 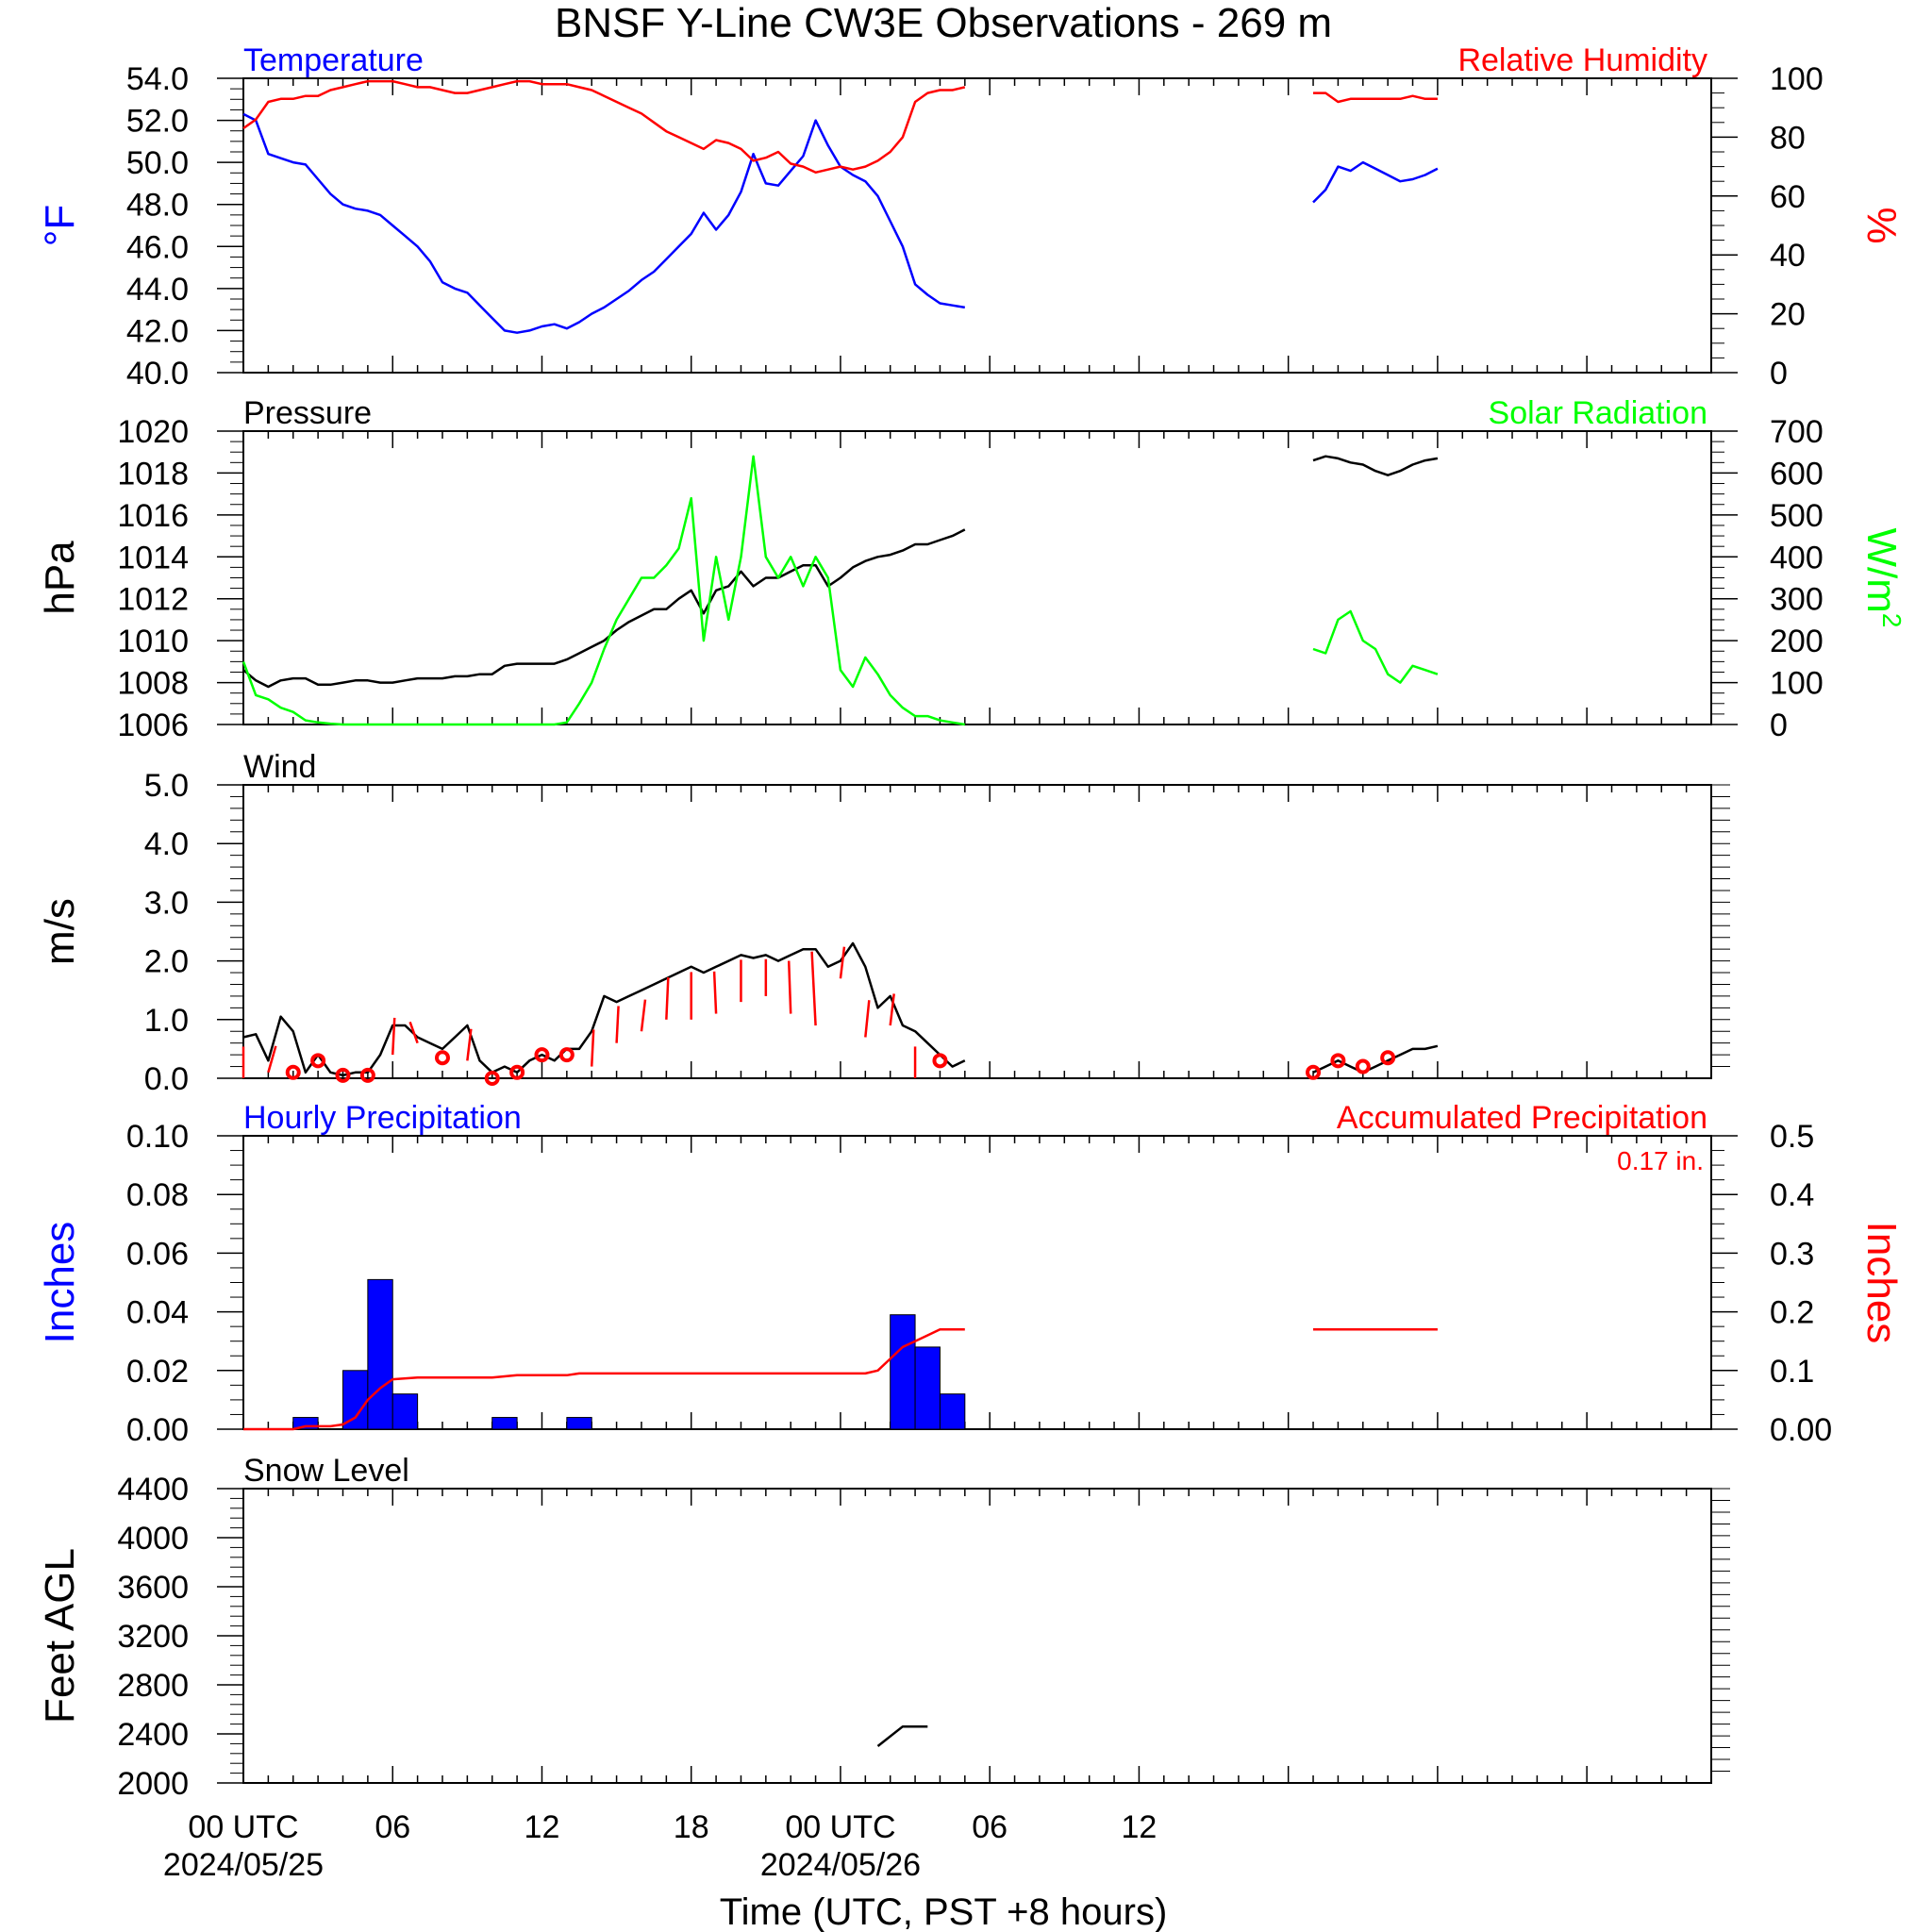 I want to click on unit-superscript: 2, so click(x=1892, y=621).